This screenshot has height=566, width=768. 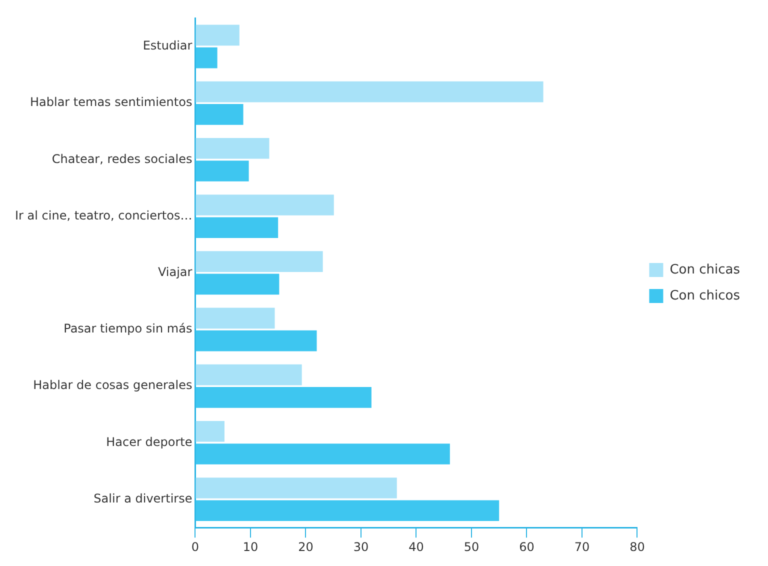 What do you see at coordinates (472, 547) in the screenshot?
I see `x-tick-label: 50` at bounding box center [472, 547].